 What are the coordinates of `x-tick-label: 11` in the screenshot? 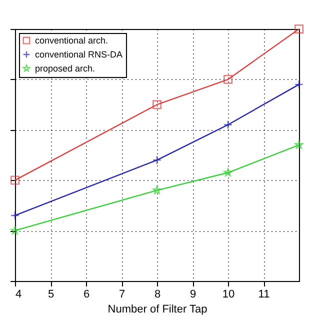 It's located at (264, 294).